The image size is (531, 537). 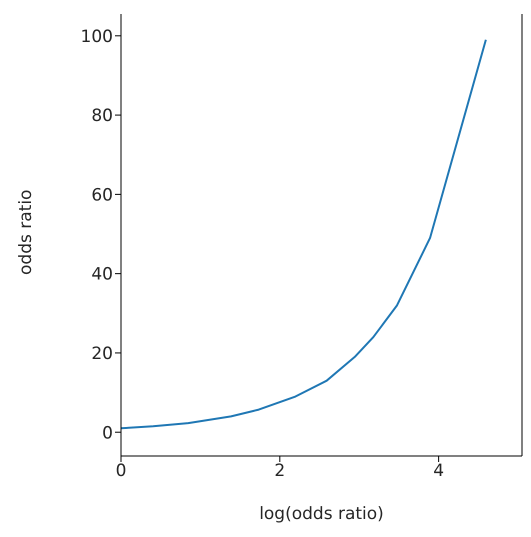 What do you see at coordinates (280, 471) in the screenshot?
I see `x-tick-label: 2` at bounding box center [280, 471].